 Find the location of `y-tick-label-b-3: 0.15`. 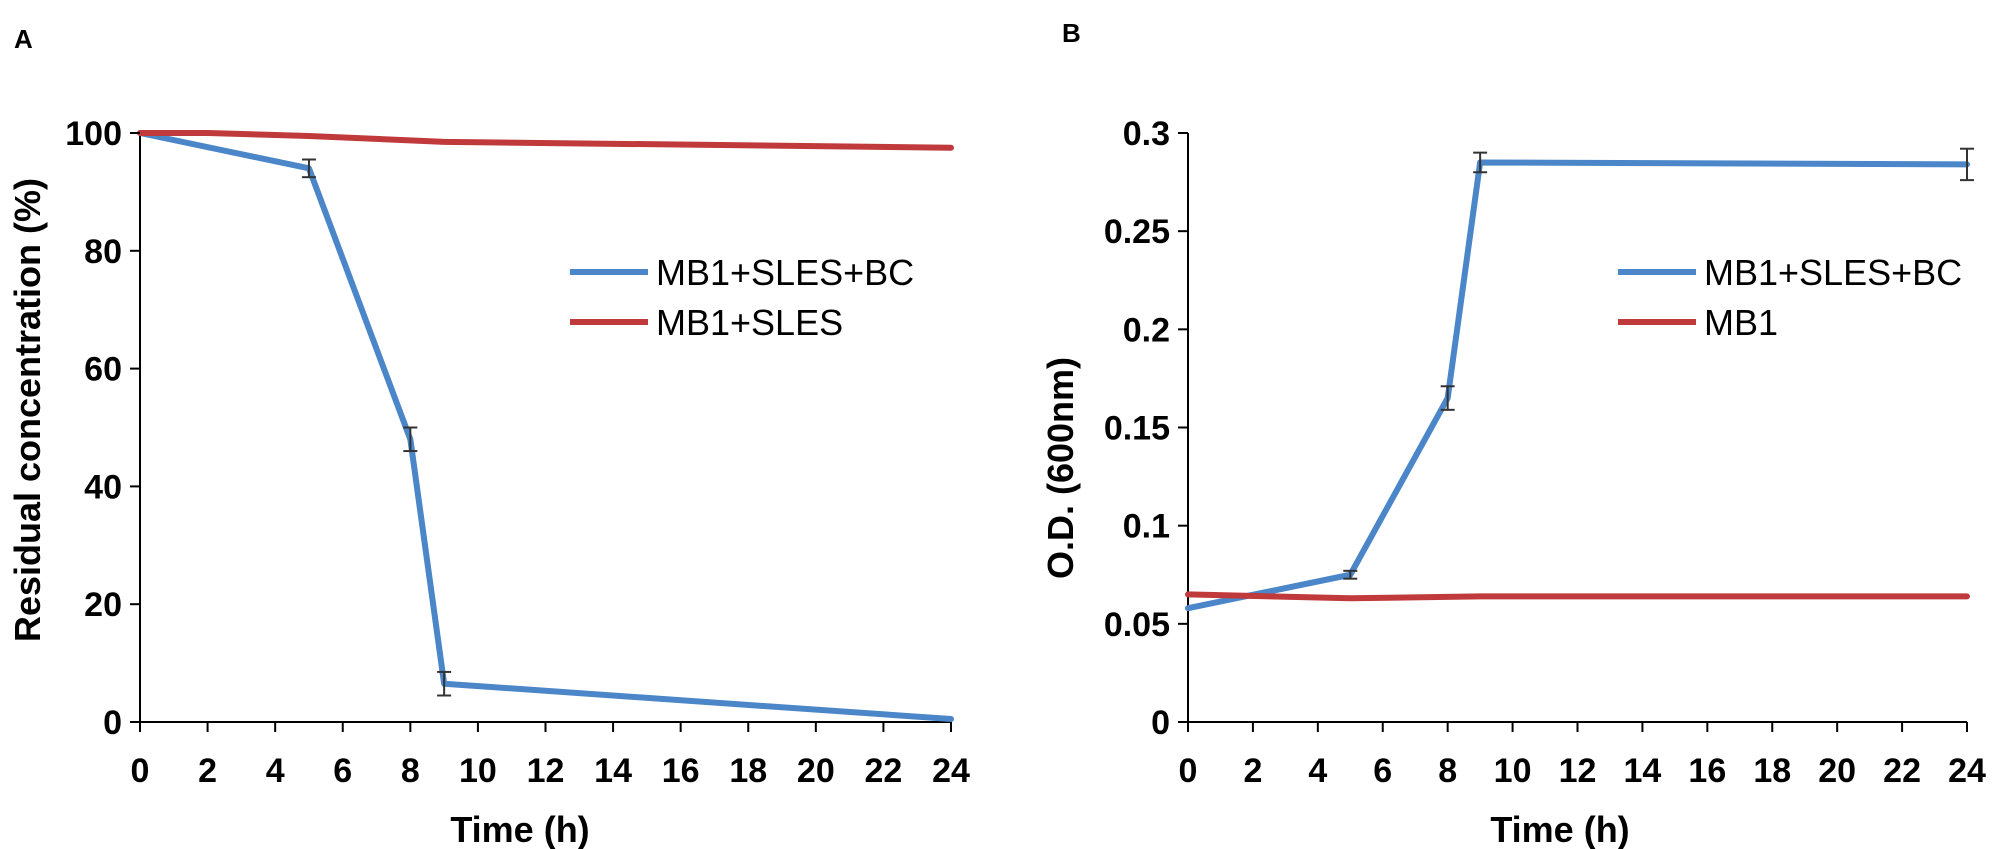

y-tick-label-b-3: 0.15 is located at coordinates (1137, 429).